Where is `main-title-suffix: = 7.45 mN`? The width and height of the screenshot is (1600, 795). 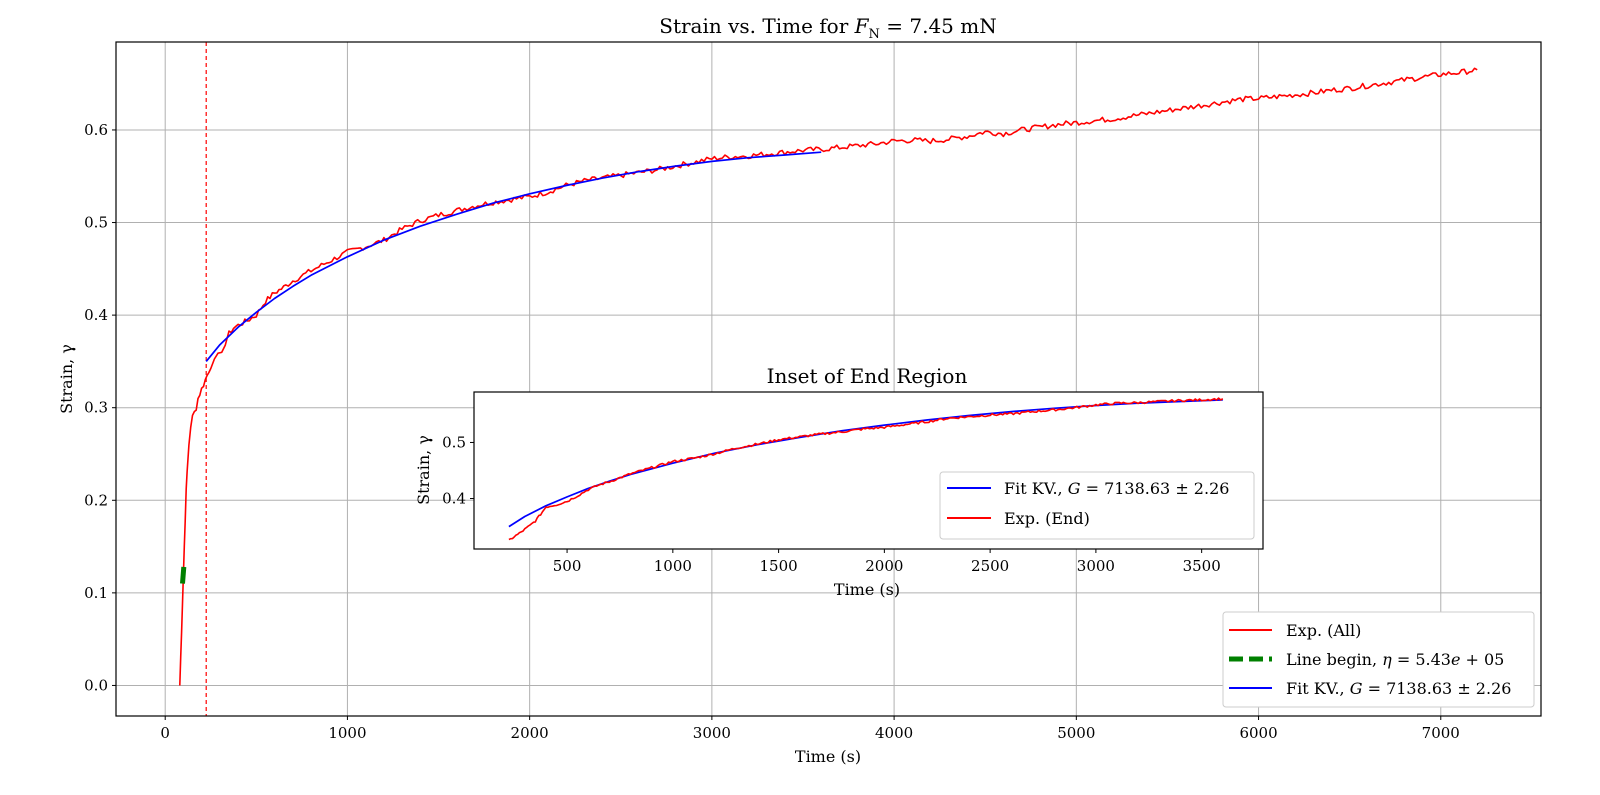 main-title-suffix: = 7.45 mN is located at coordinates (938, 26).